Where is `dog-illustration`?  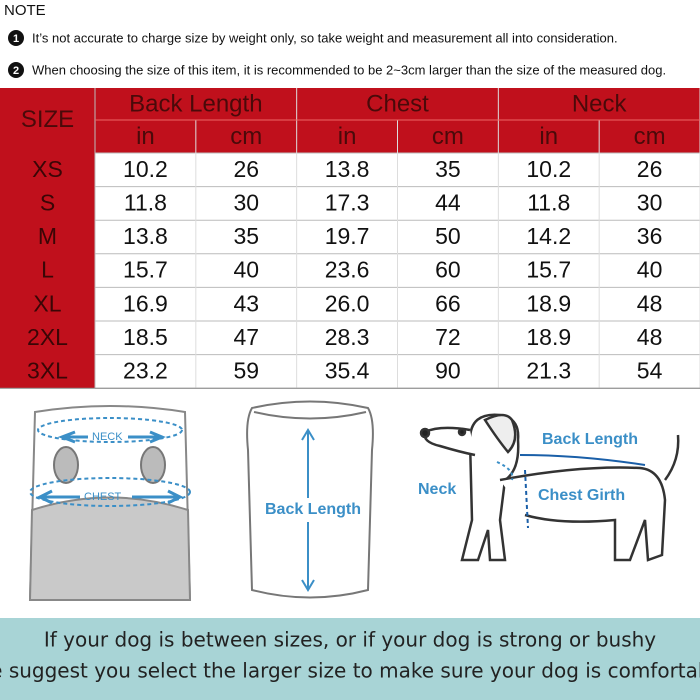 dog-illustration is located at coordinates (549, 487).